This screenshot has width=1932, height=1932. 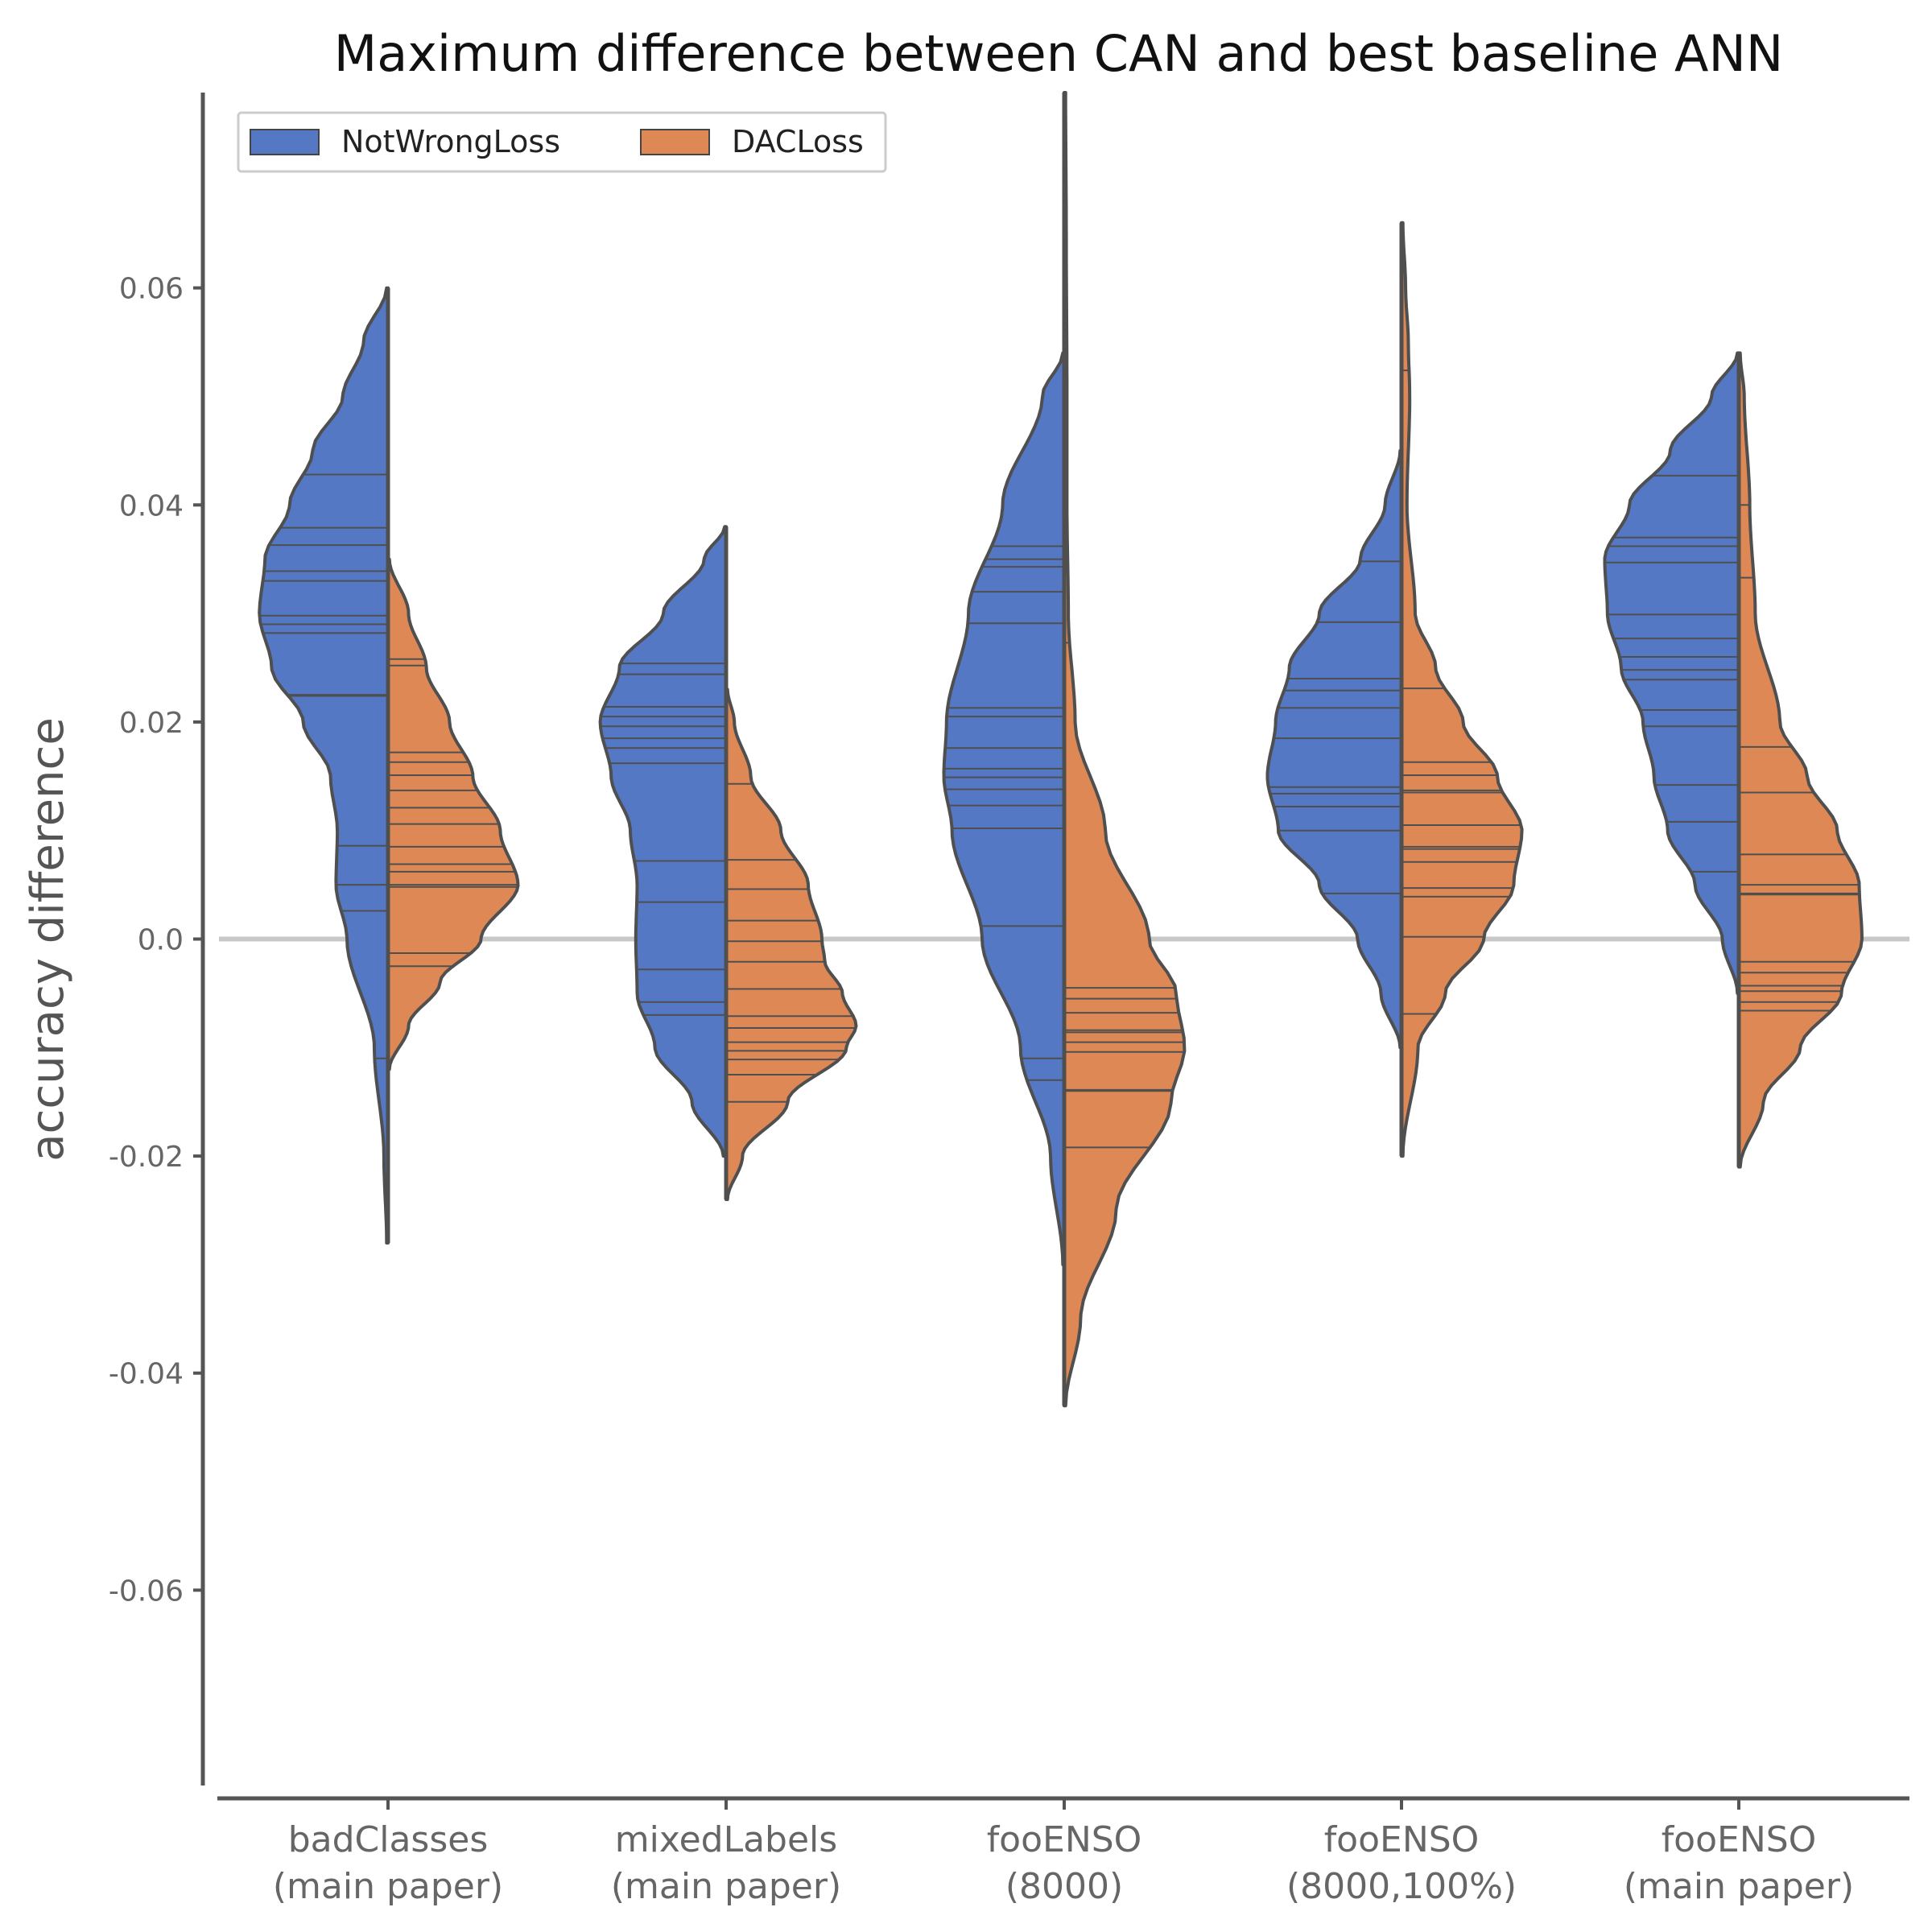 What do you see at coordinates (151, 723) in the screenshot?
I see `y-tick-label: 0.02` at bounding box center [151, 723].